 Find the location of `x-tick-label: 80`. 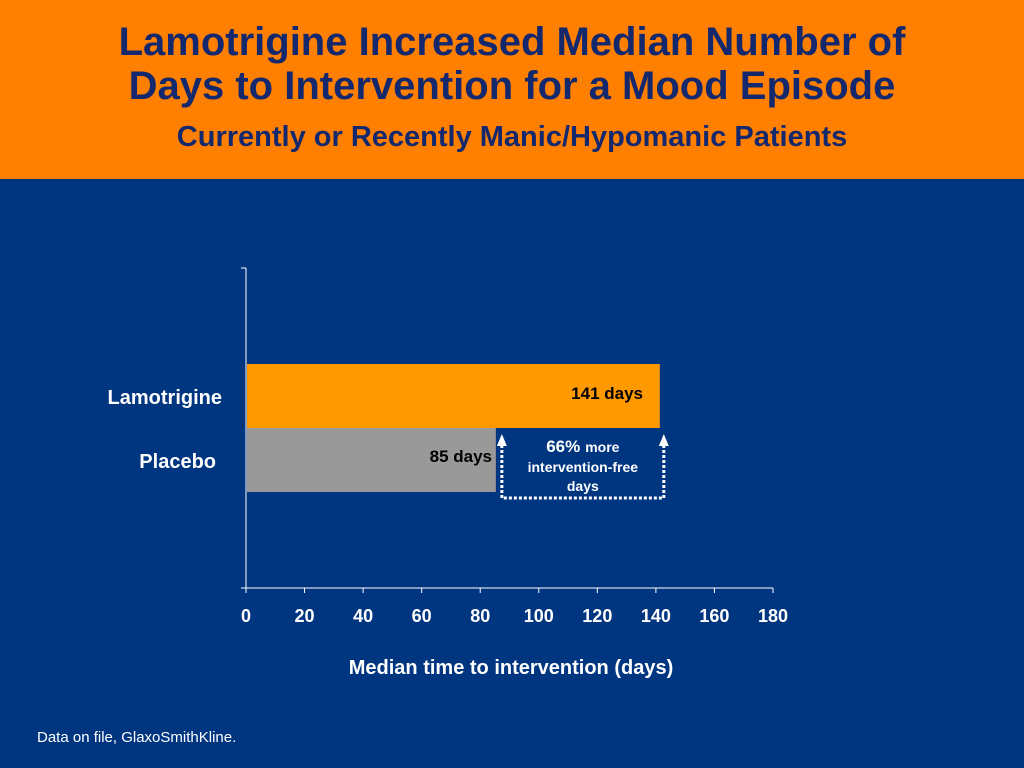

x-tick-label: 80 is located at coordinates (480, 616).